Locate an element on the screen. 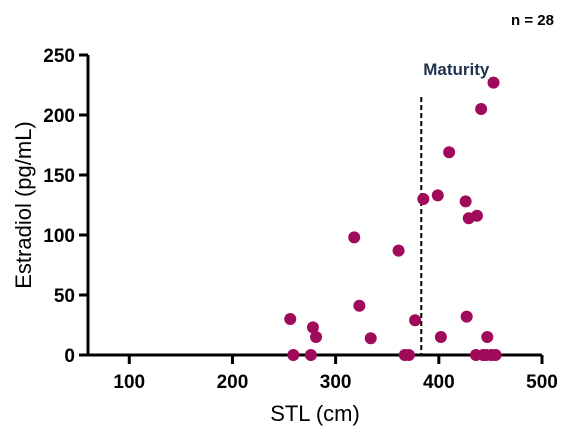  y-tick-label: 50 is located at coordinates (64, 296).